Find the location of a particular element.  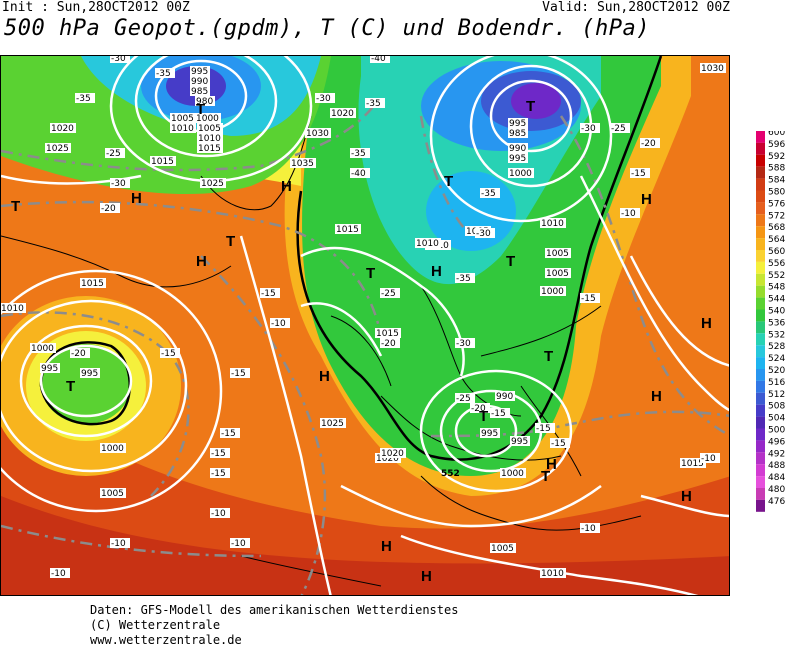

legend-level-label: 588 is located at coordinates (776, 169).